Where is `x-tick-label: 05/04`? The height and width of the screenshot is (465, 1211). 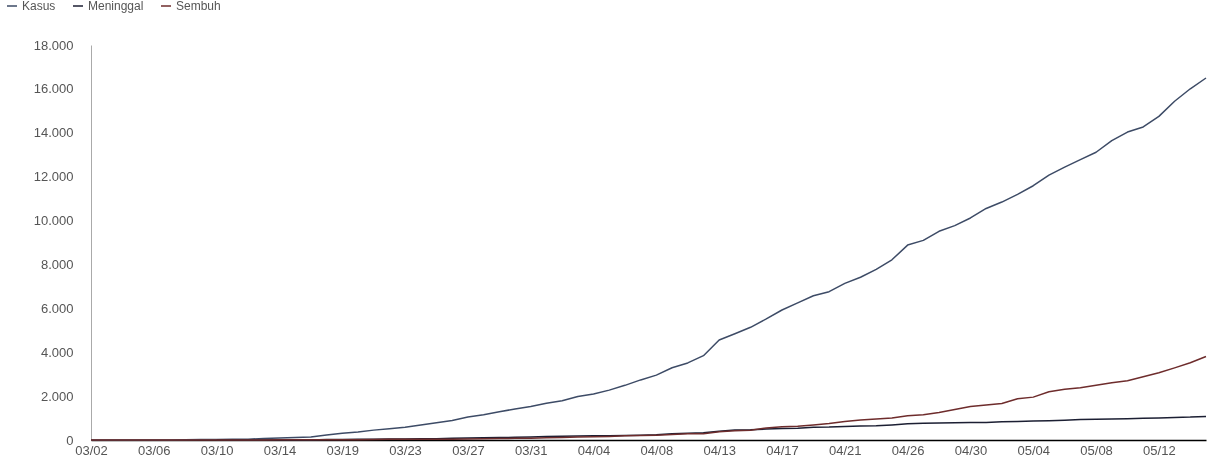
x-tick-label: 05/04 is located at coordinates (1034, 450).